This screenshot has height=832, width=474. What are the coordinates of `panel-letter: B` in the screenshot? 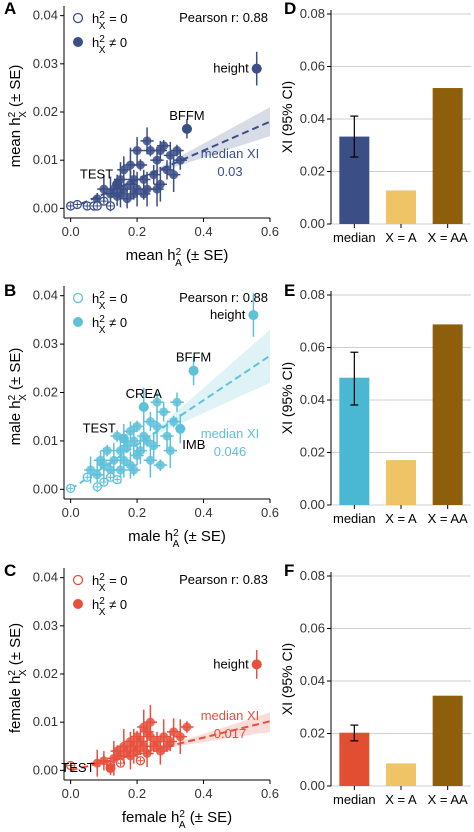 It's located at (10, 290).